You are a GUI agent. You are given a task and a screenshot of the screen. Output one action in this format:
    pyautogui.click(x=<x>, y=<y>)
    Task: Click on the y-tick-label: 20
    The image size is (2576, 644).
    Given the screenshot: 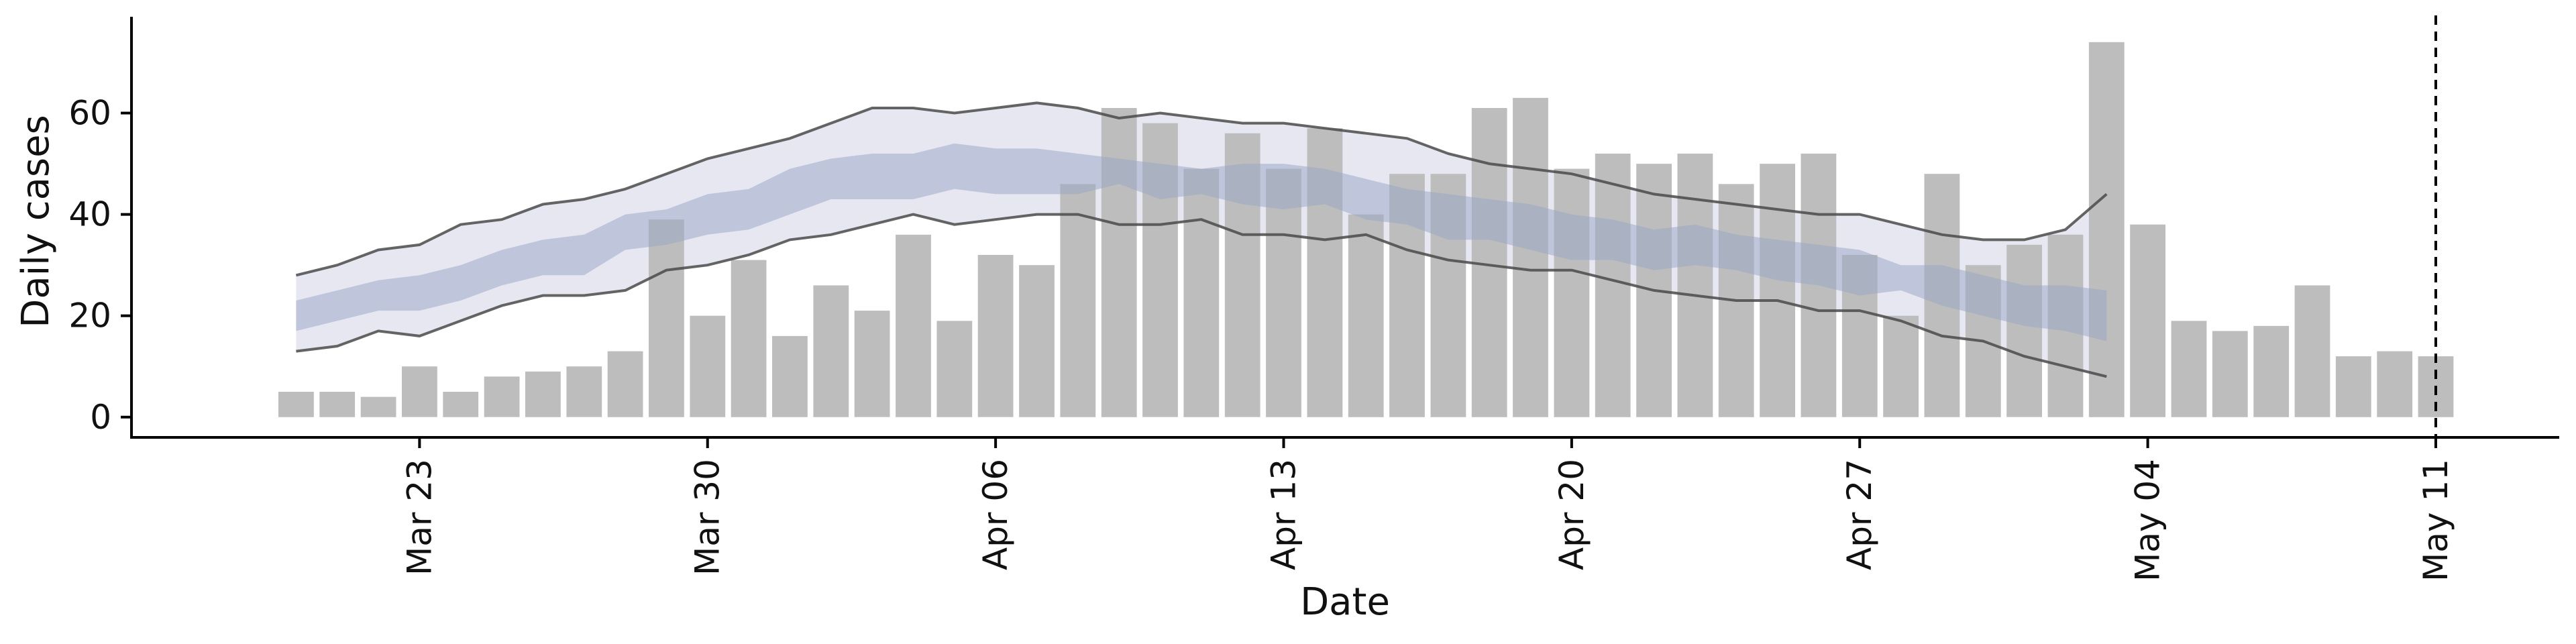 What is the action you would take?
    pyautogui.click(x=89, y=316)
    